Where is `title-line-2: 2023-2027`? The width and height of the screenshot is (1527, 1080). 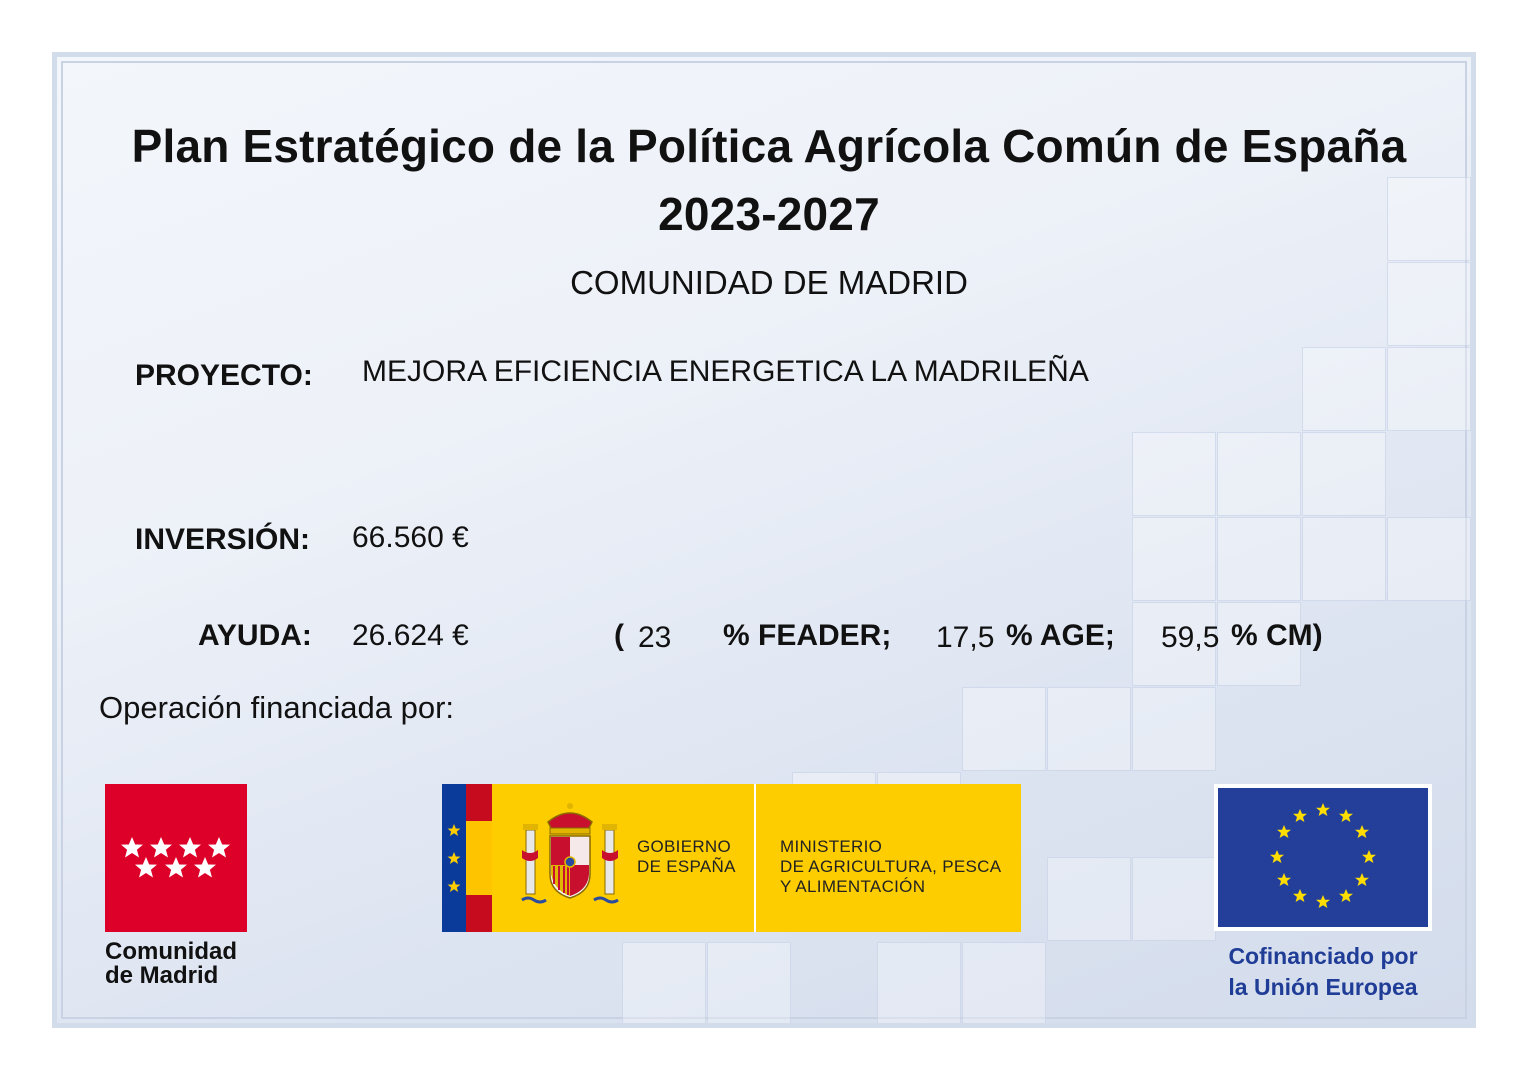
title-line-2: 2023-2027 is located at coordinates (769, 214).